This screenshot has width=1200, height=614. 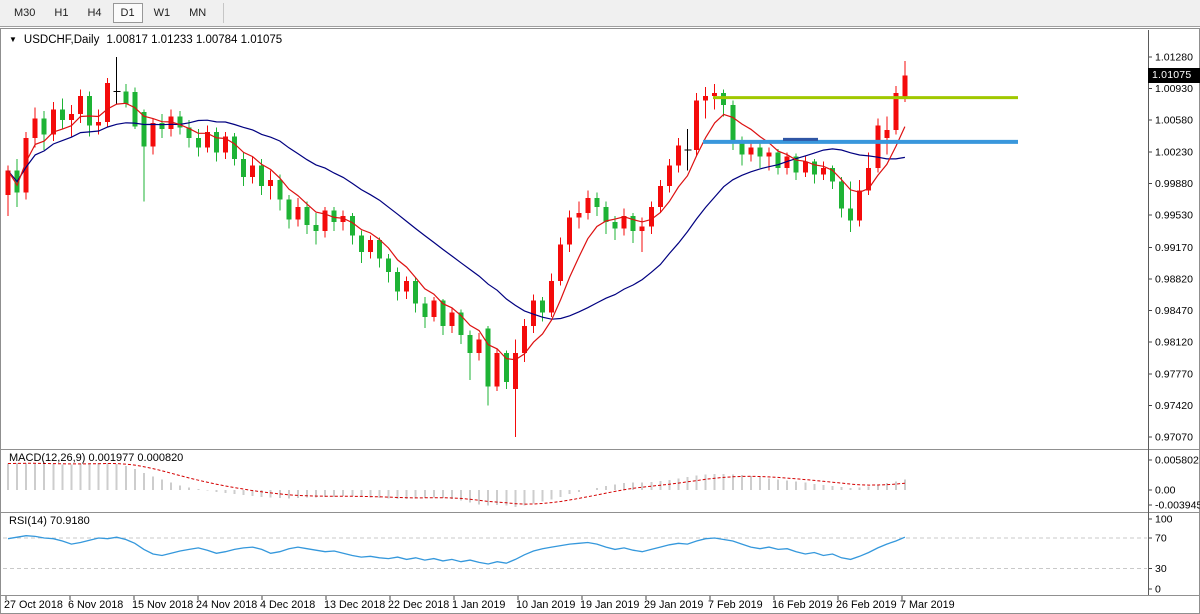 What do you see at coordinates (224, 13) in the screenshot?
I see `toolbar-divider` at bounding box center [224, 13].